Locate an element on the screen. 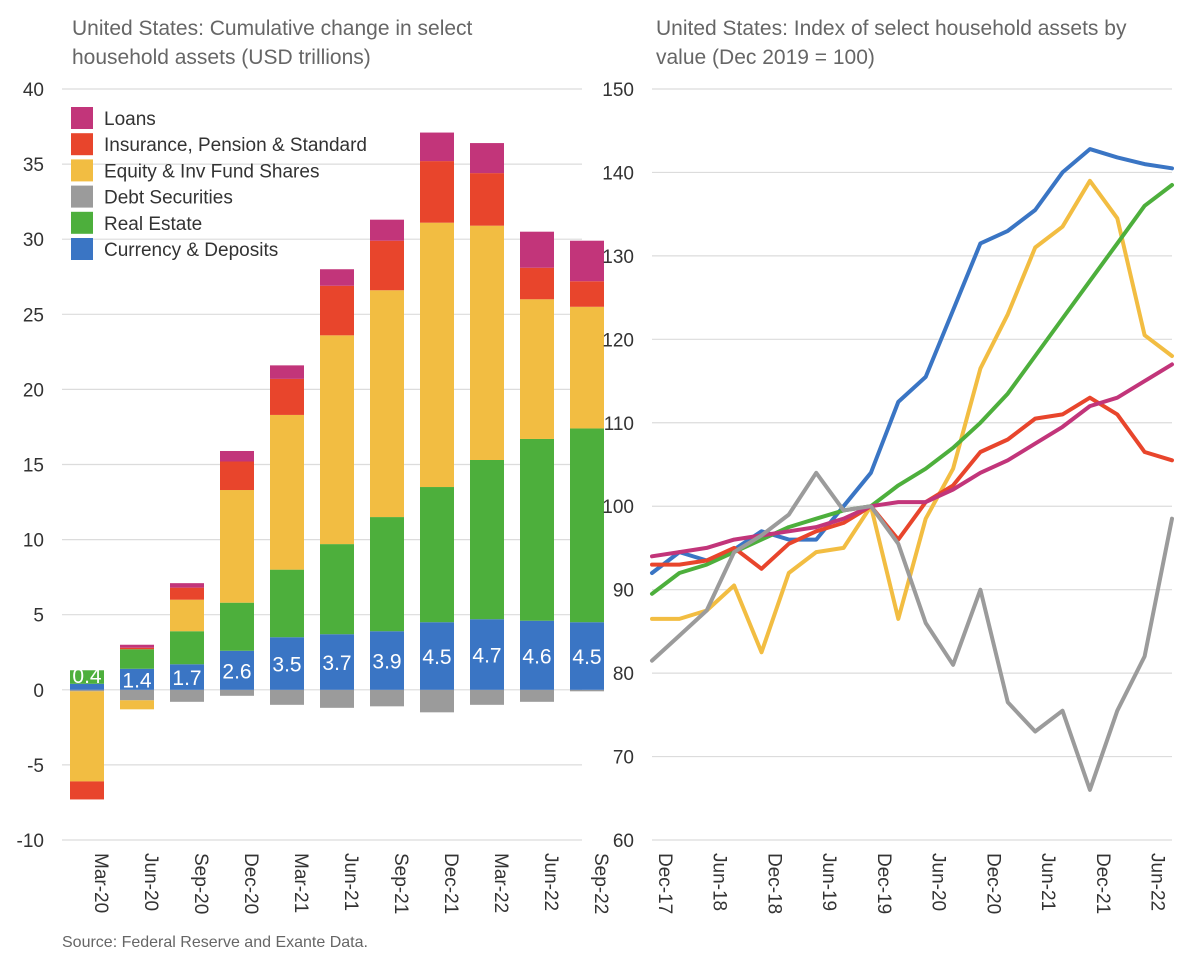 This screenshot has height=967, width=1200. data-label: 3.5 is located at coordinates (286, 665).